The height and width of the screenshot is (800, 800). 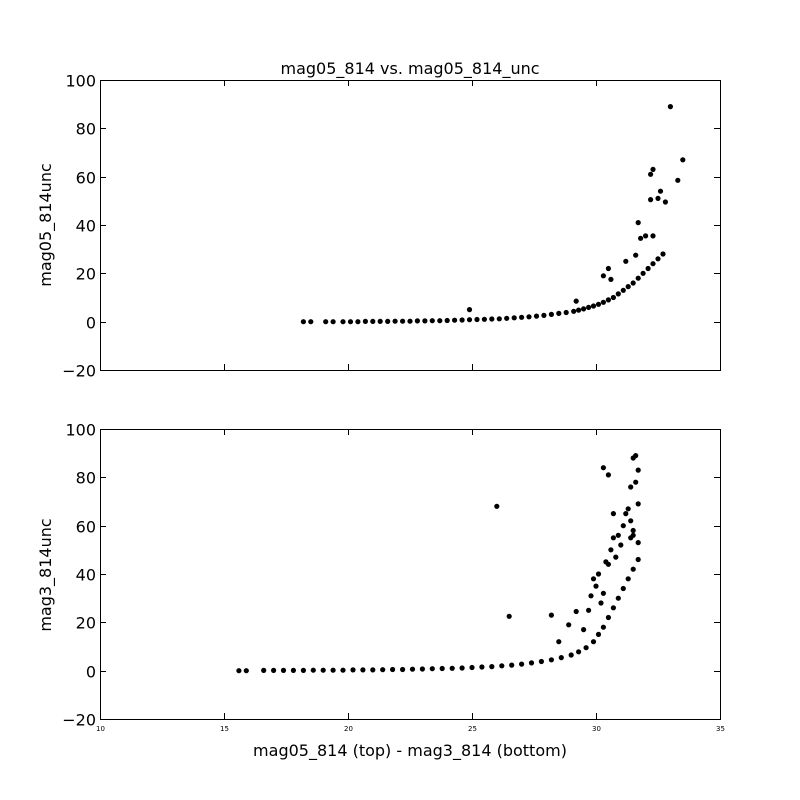 I want to click on x-axis-label: mag05_814 (top) - mag3_814 (bottom), so click(x=410, y=751).